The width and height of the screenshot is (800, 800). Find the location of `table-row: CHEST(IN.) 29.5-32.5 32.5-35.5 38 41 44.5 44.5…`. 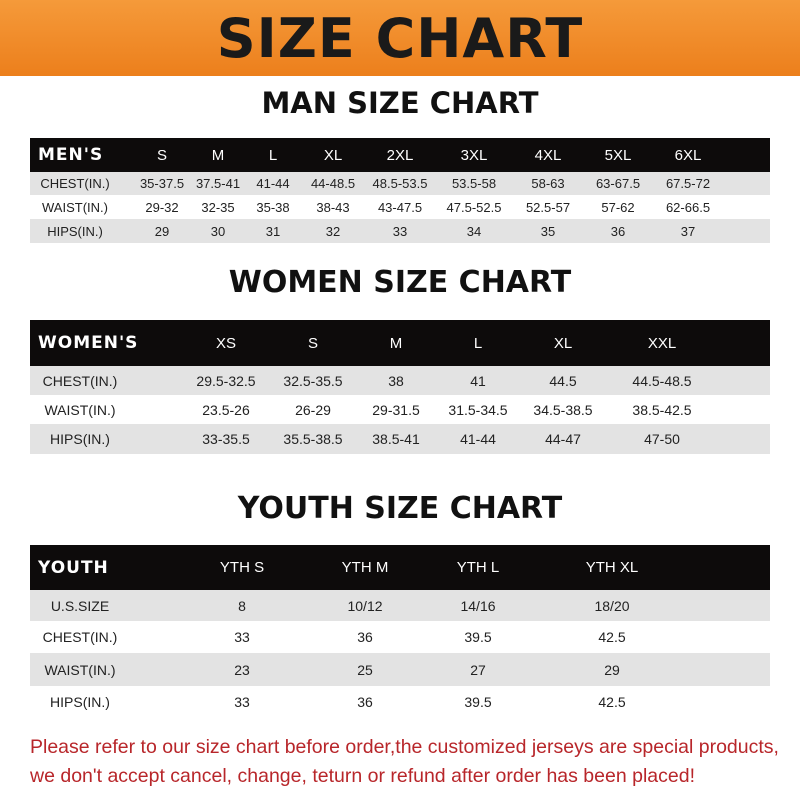

table-row: CHEST(IN.) 29.5-32.5 32.5-35.5 38 41 44.5 44.5… is located at coordinates (400, 380).